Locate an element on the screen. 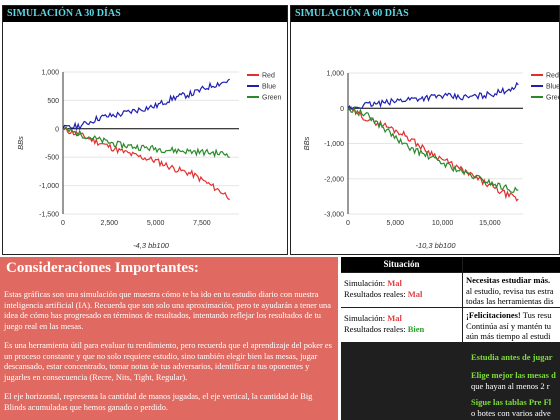  y-tick-label: -3,000 is located at coordinates (334, 215).